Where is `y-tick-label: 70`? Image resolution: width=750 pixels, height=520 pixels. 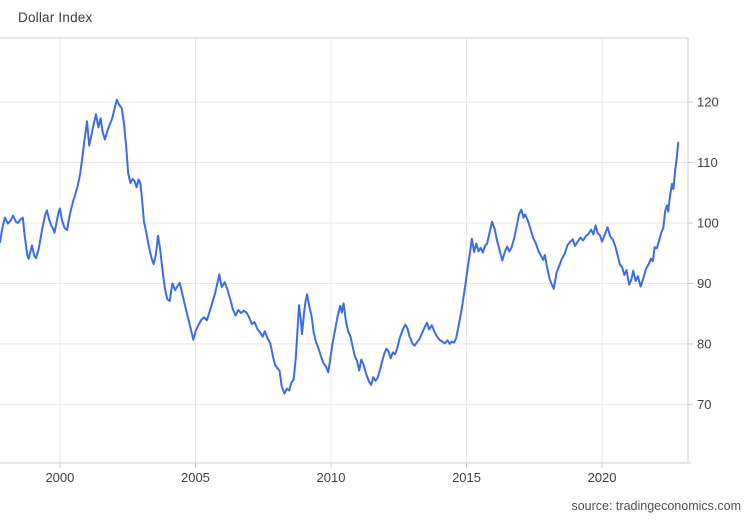 y-tick-label: 70 is located at coordinates (704, 404).